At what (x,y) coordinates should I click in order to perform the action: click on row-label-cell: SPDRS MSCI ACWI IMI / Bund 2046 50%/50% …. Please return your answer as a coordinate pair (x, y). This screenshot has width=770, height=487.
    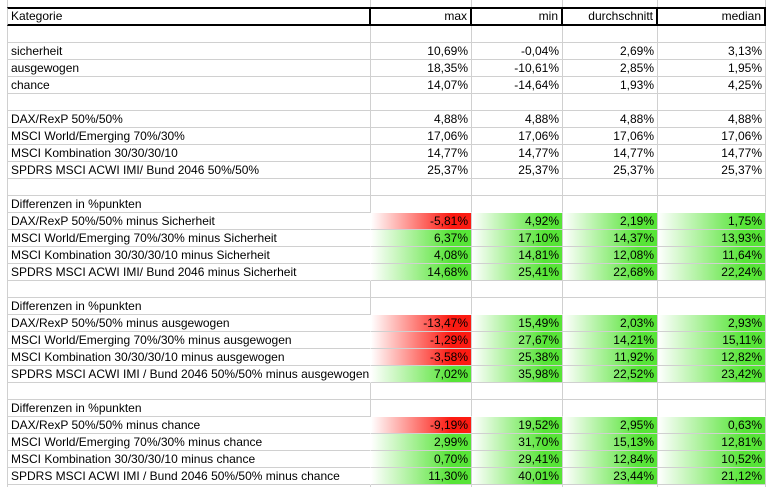
    Looking at the image, I should click on (189, 374).